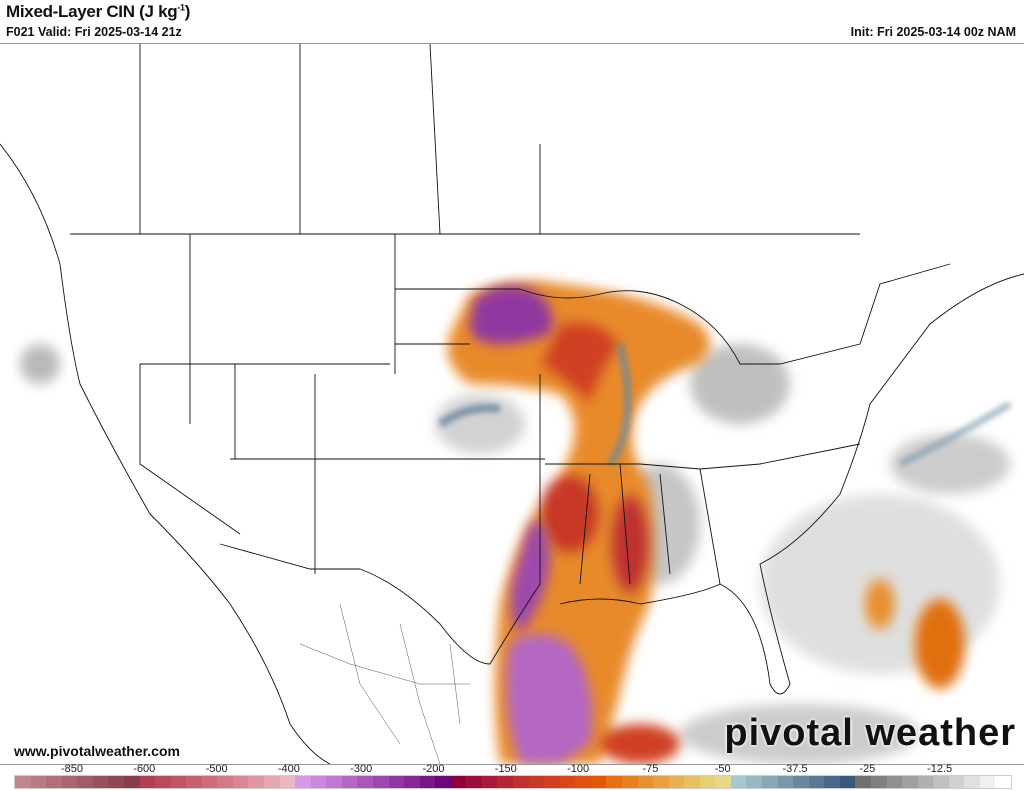 The height and width of the screenshot is (791, 1024). I want to click on colorbar, so click(513, 782).